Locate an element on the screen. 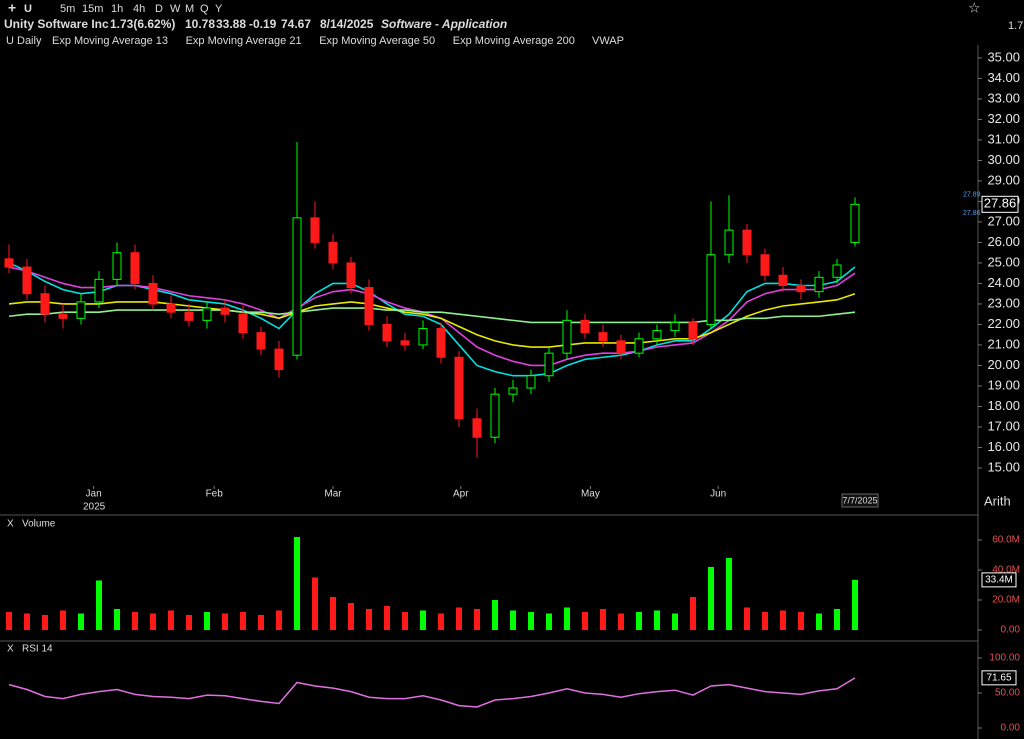 The image size is (1024, 739). y-tick-label: 15.00 is located at coordinates (1003, 466).